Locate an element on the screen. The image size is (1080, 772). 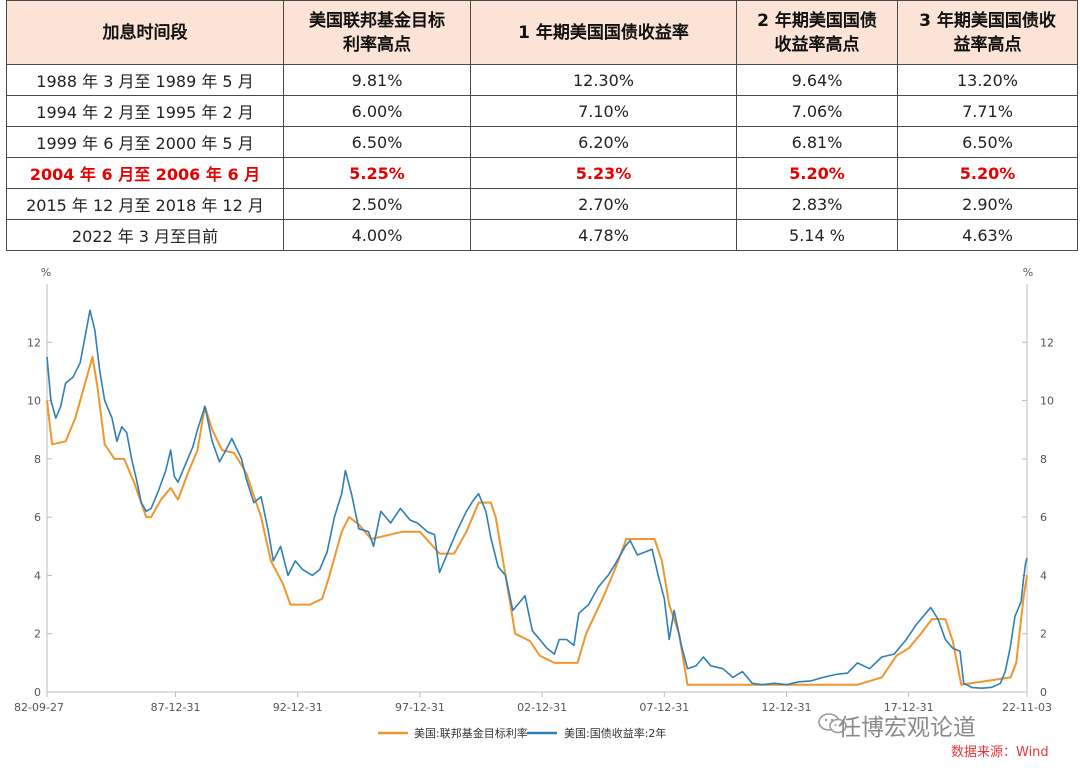
table-cell-y2: 5.14 % is located at coordinates (817, 235).